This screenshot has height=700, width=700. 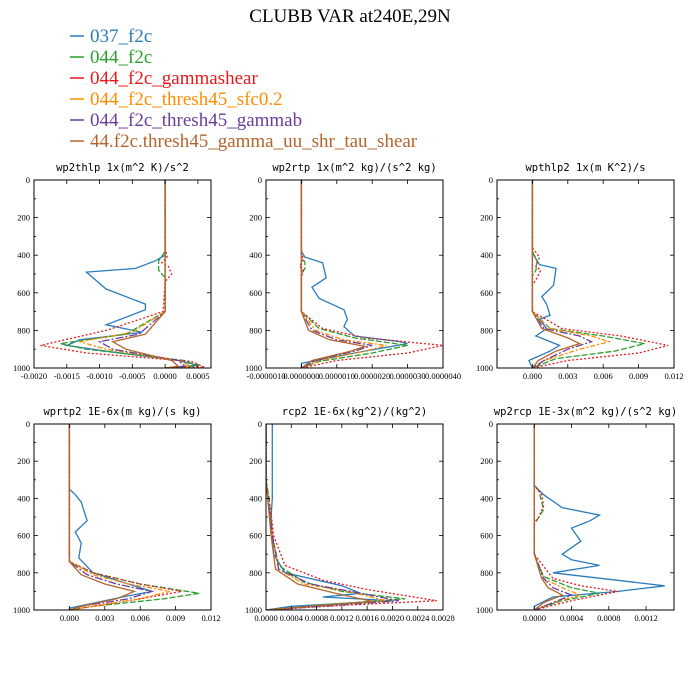 I want to click on x-tick-label: 0.0000020, so click(x=372, y=376).